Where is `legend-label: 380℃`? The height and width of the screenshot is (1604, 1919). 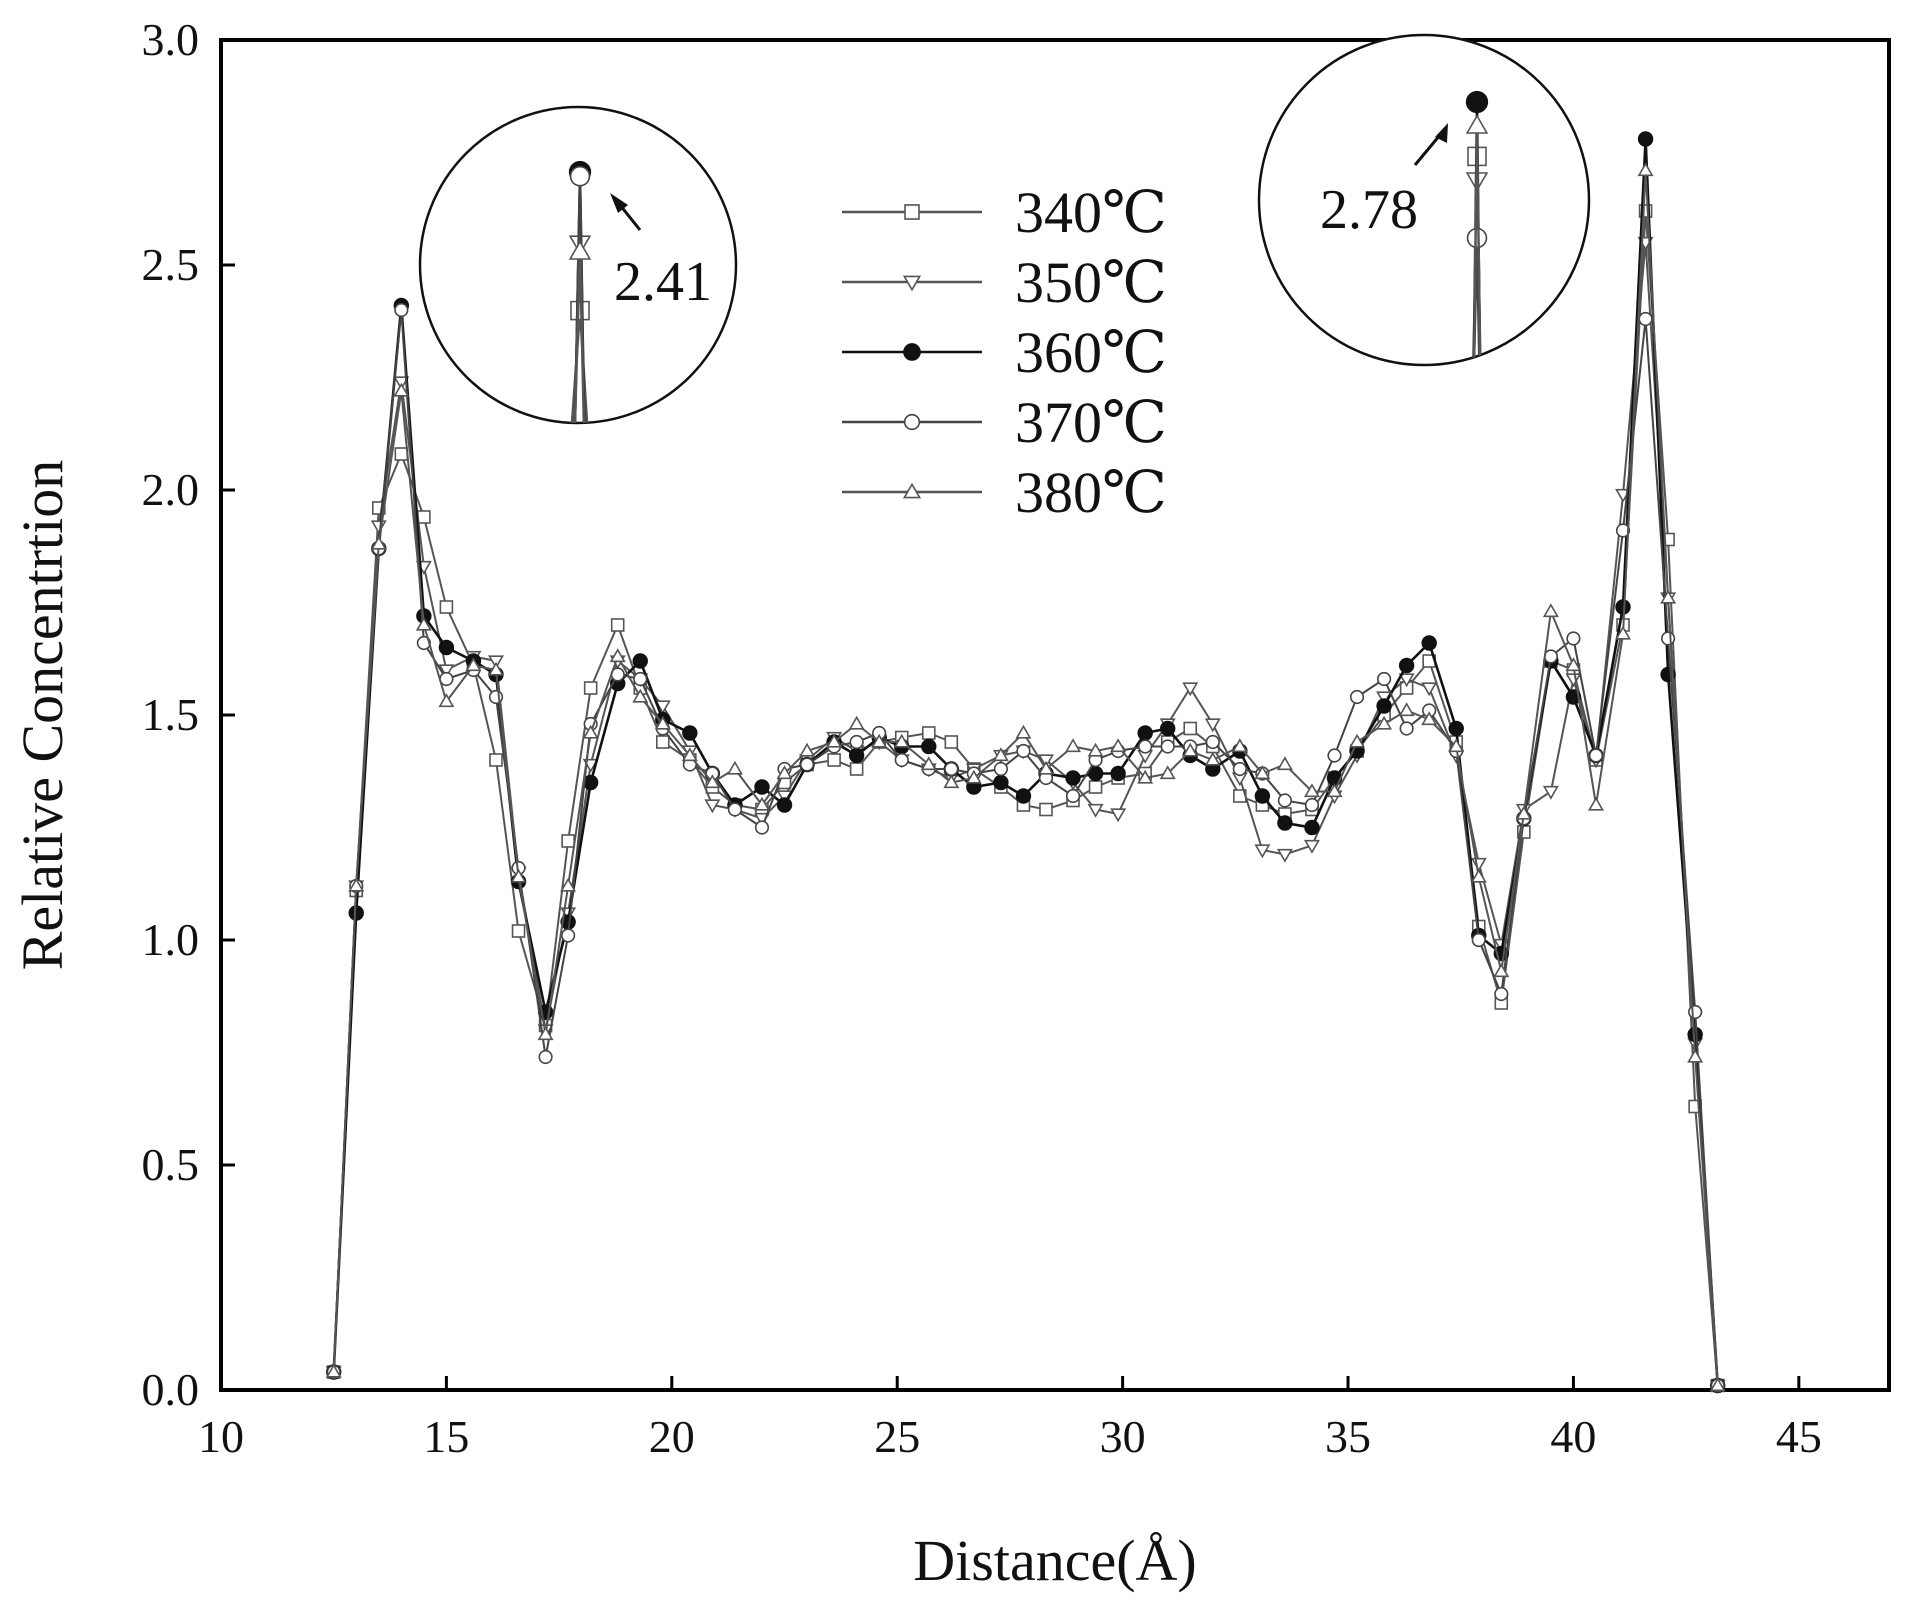
legend-label: 380℃ is located at coordinates (1091, 492).